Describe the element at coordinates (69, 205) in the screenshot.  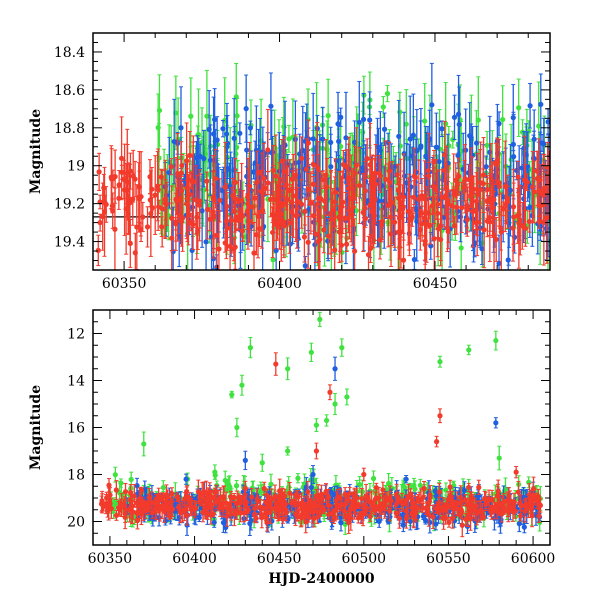
I see `y-tick-label: 19.2` at that location.